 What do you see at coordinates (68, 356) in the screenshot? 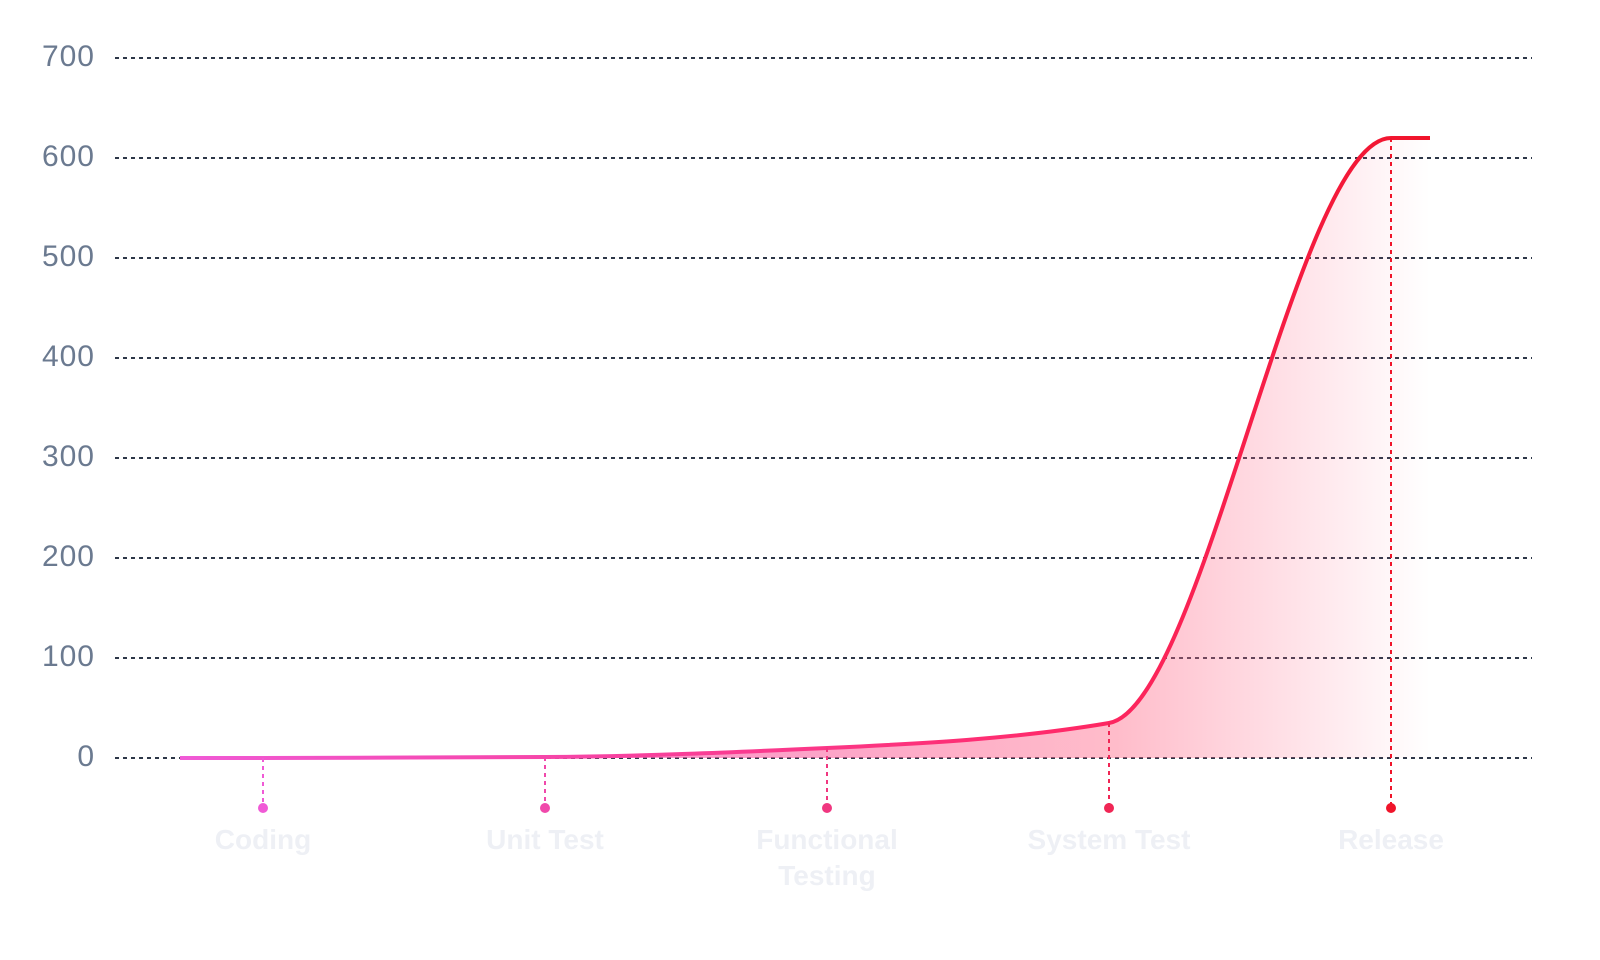
I see `y-tick-label: 400` at bounding box center [68, 356].